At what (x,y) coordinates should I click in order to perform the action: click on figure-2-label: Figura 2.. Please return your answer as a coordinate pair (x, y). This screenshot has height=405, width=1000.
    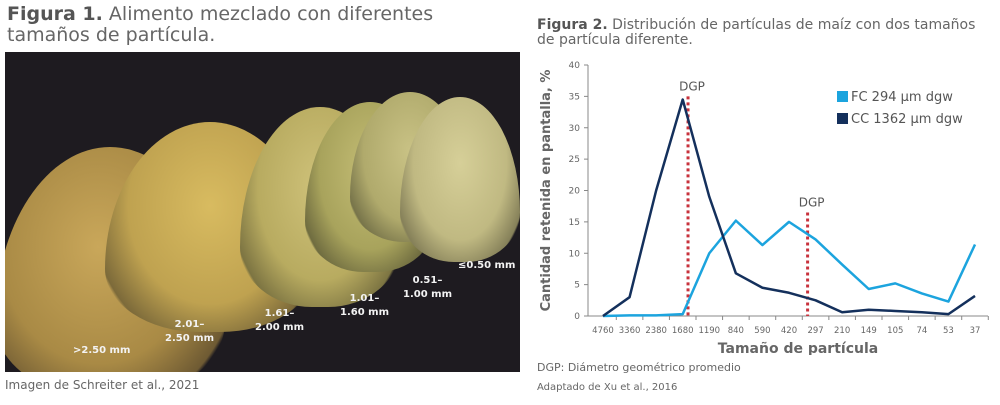
    Looking at the image, I should click on (572, 25).